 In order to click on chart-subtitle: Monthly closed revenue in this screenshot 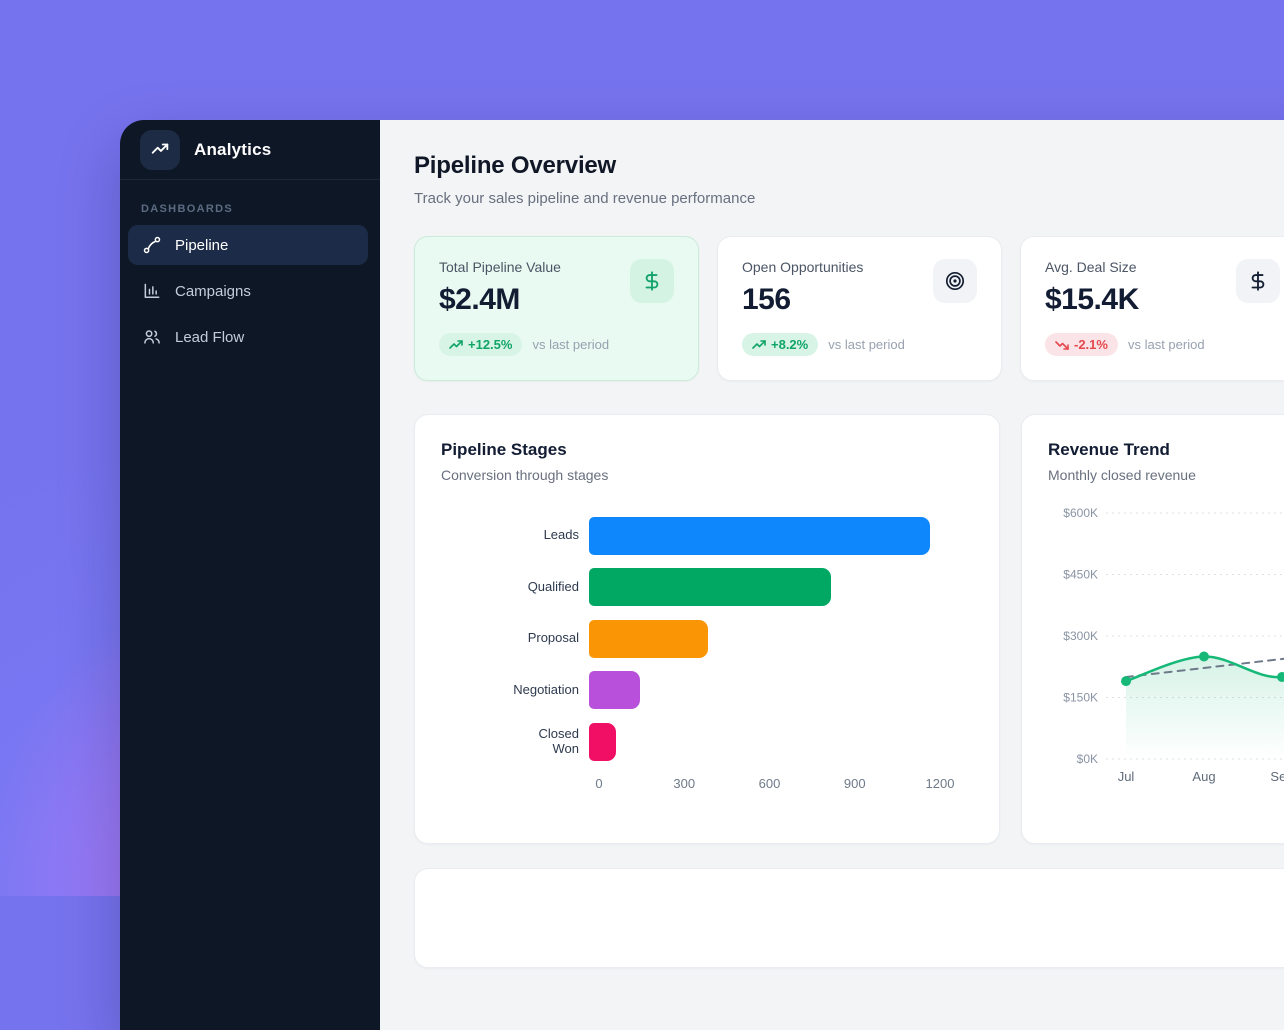, I will do `click(1122, 475)`.